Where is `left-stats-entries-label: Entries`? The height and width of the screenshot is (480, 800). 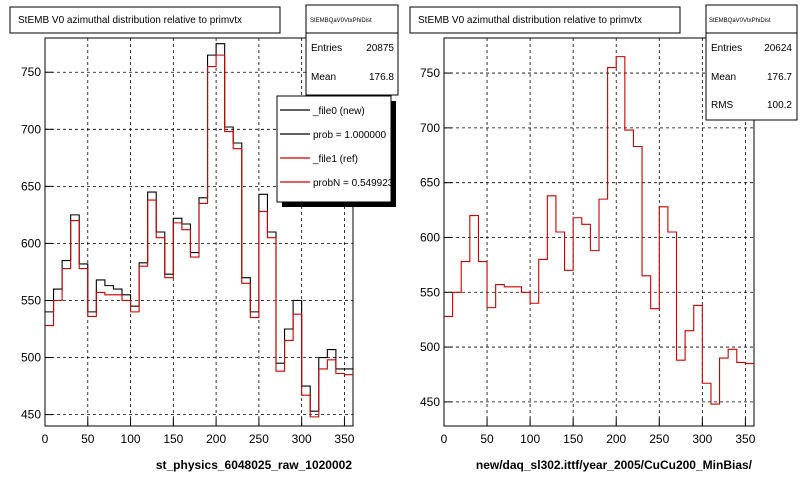
left-stats-entries-label: Entries is located at coordinates (326, 48).